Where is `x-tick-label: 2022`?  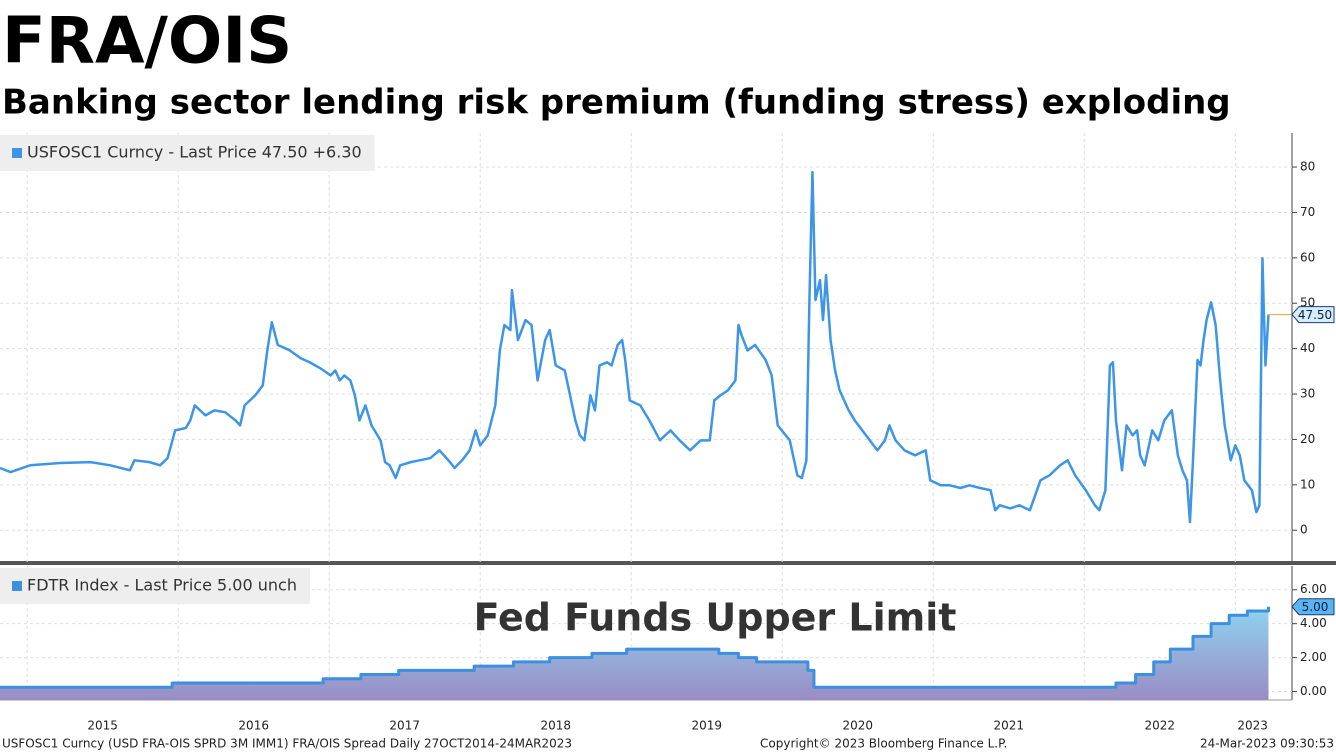
x-tick-label: 2022 is located at coordinates (1159, 726).